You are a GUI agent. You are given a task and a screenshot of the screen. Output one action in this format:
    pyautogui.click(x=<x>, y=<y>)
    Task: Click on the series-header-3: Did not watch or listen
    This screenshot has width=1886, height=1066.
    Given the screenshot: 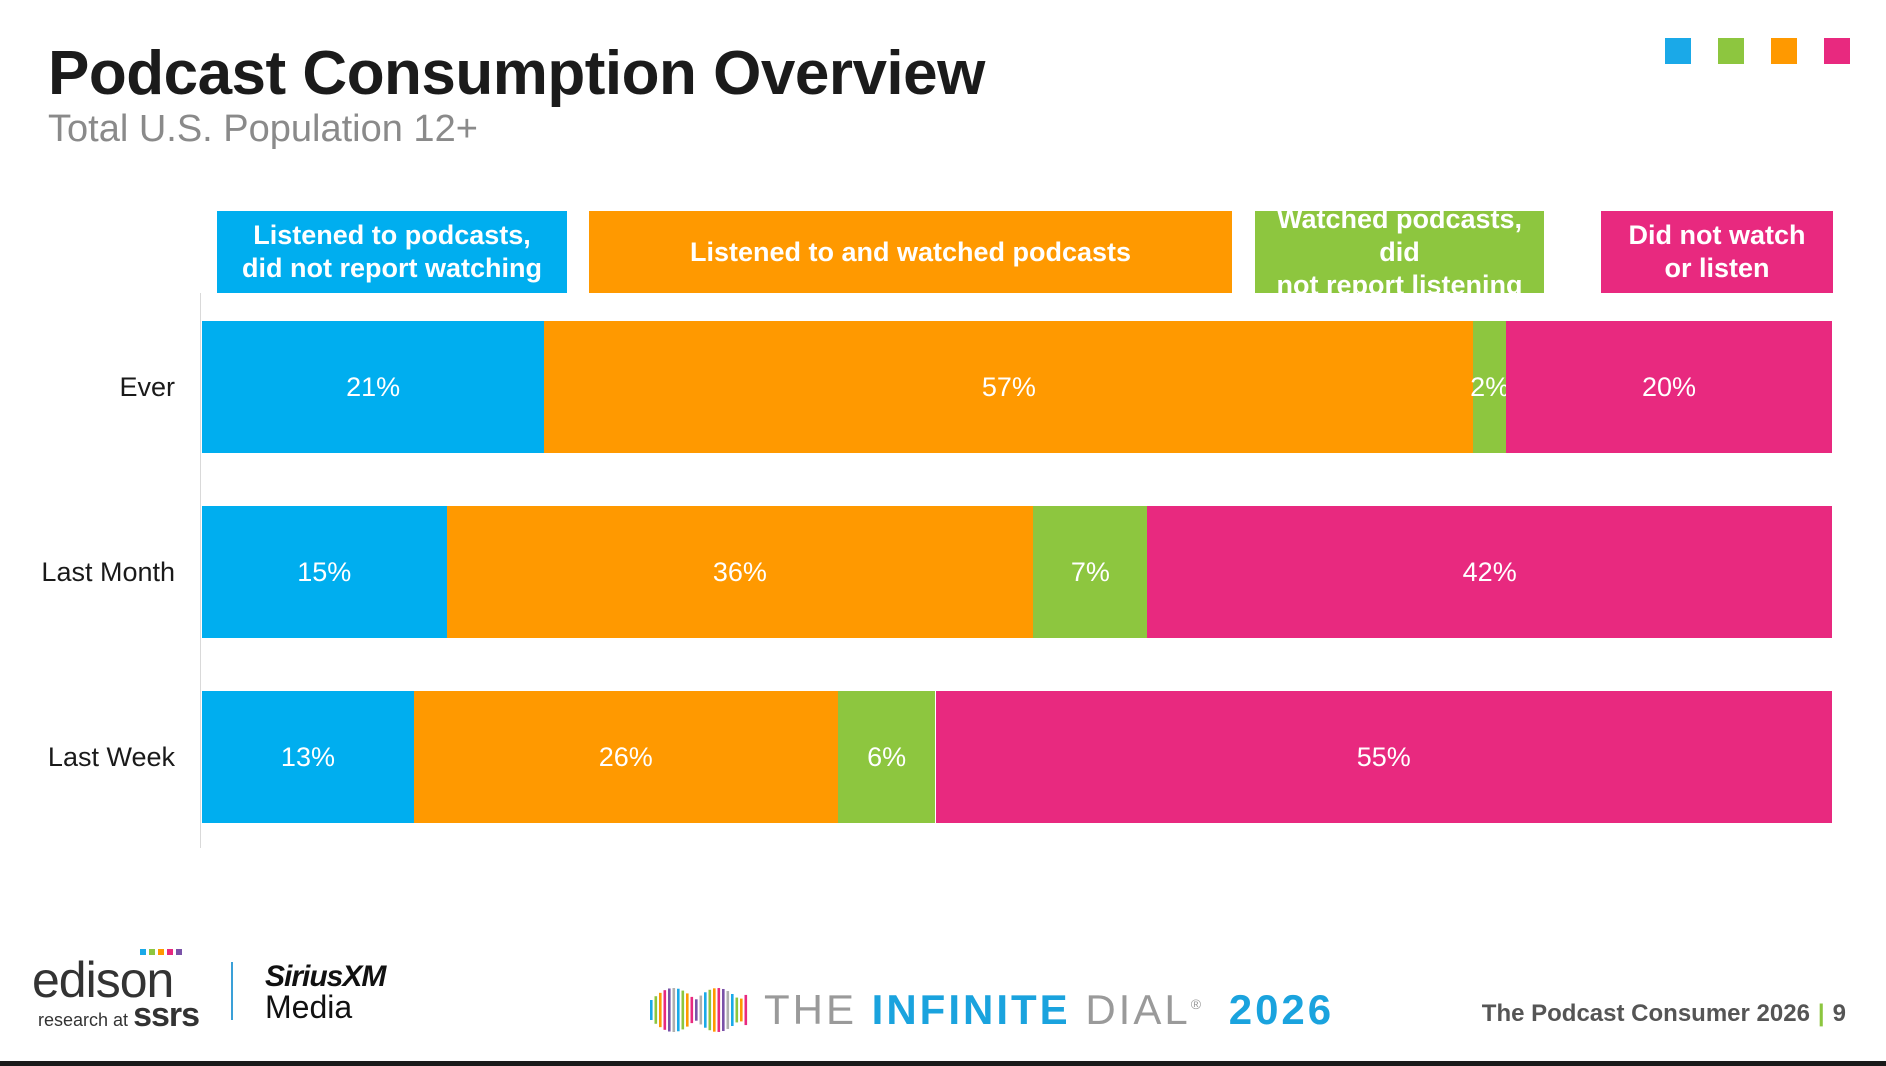 What is the action you would take?
    pyautogui.click(x=1717, y=252)
    